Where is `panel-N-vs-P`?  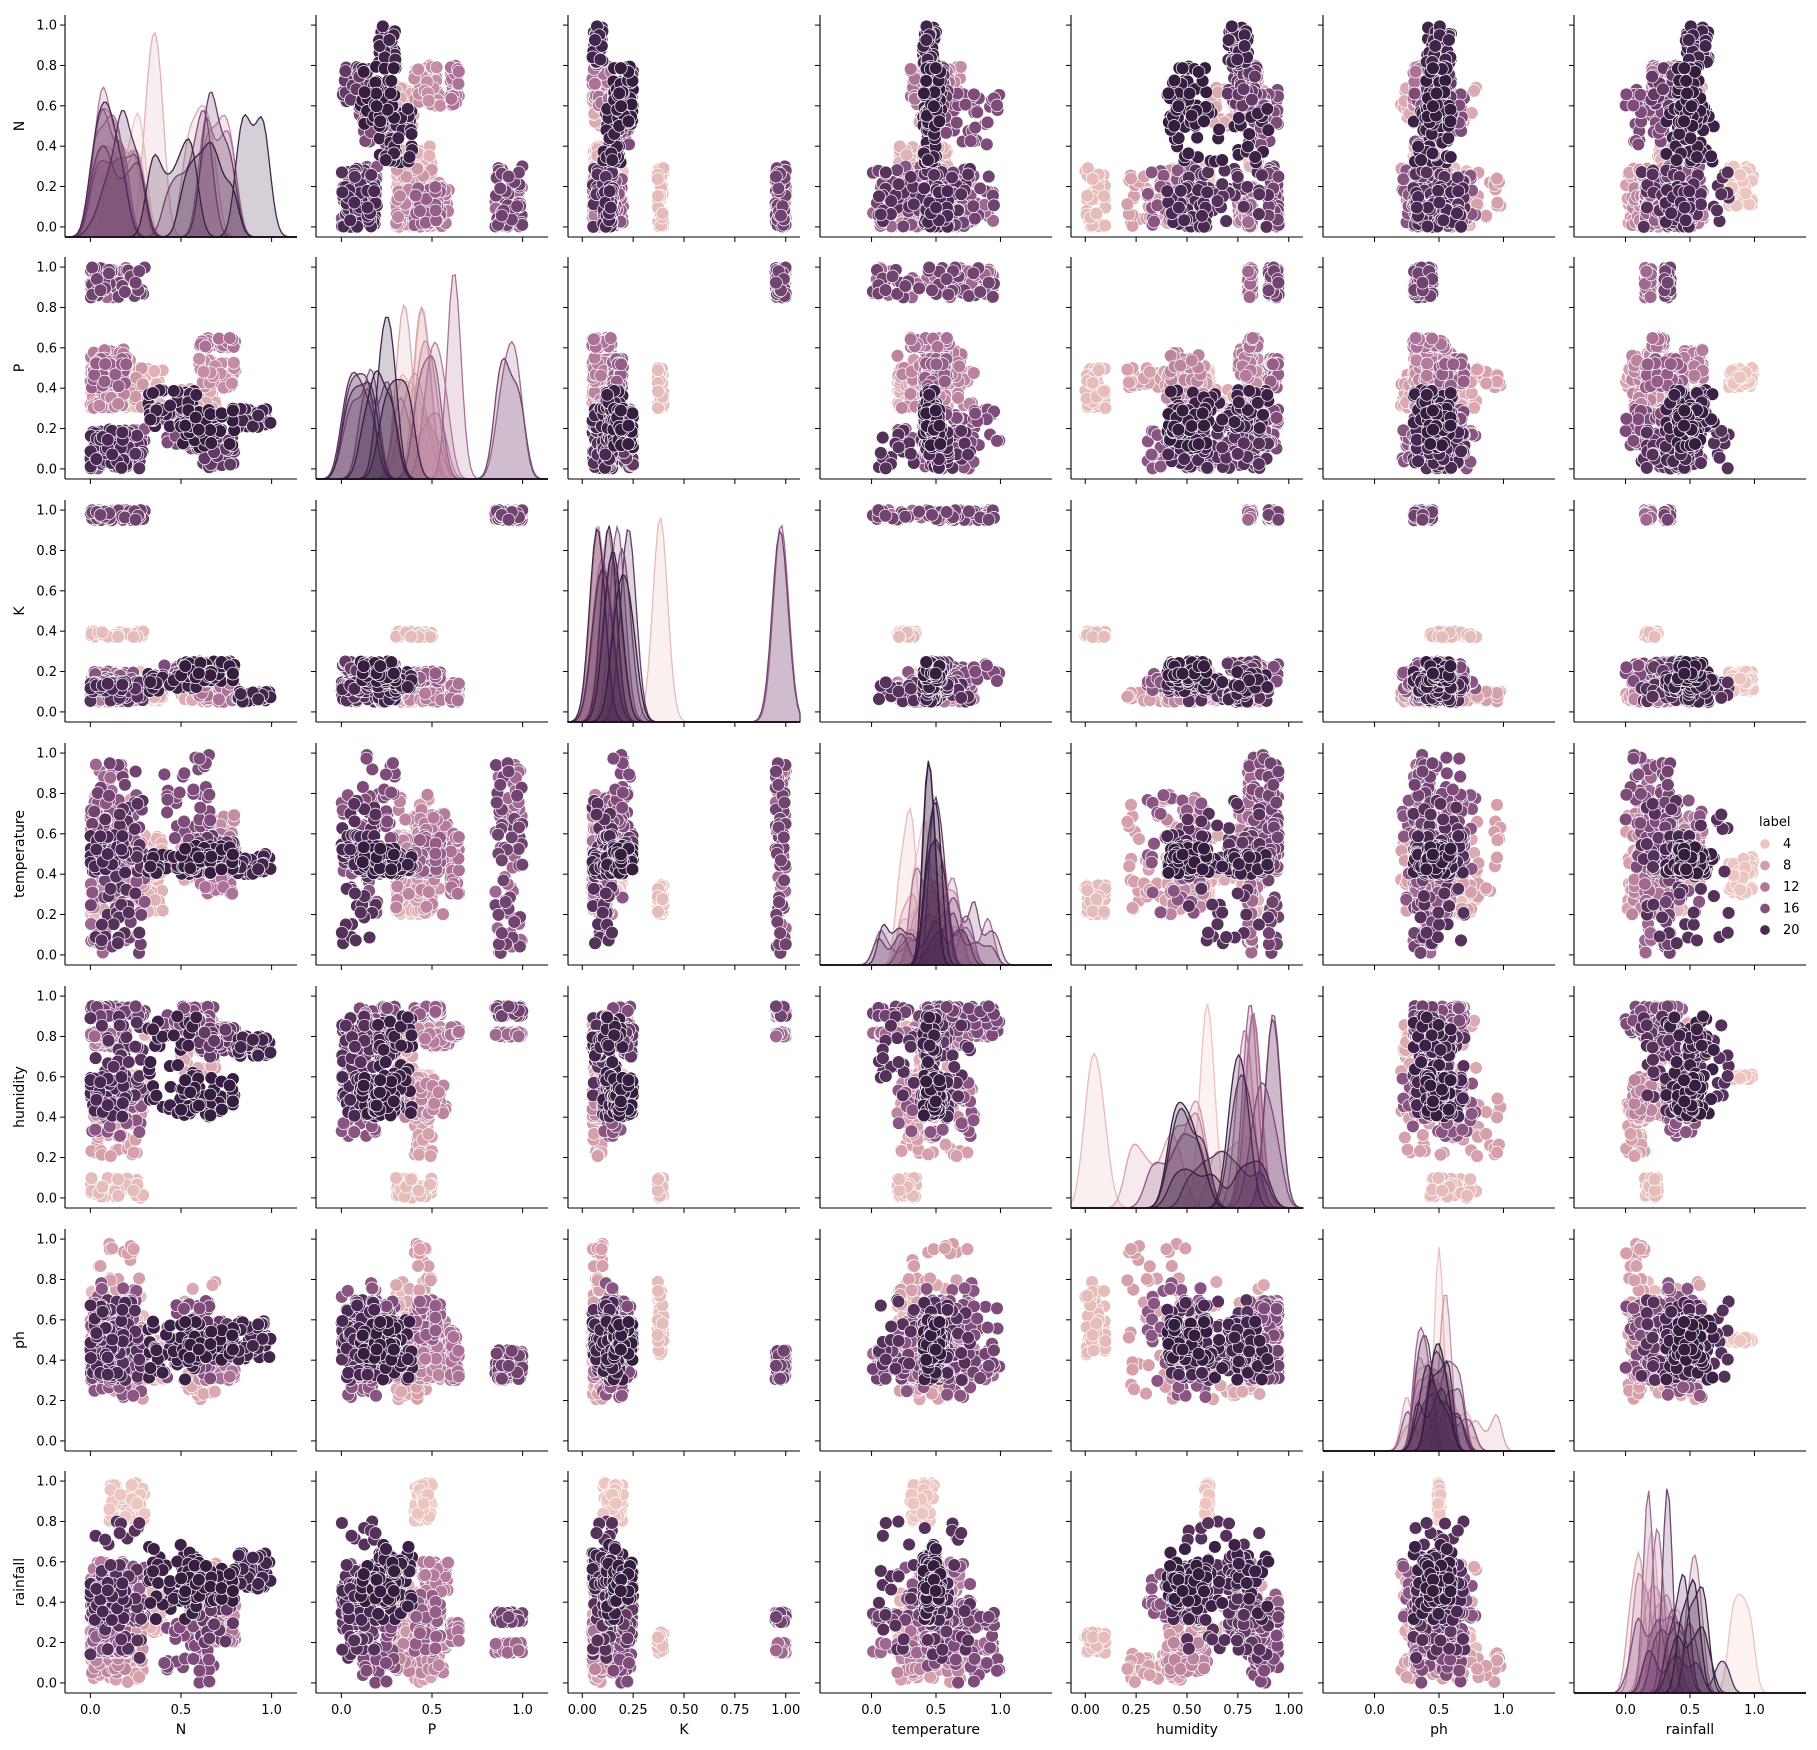
panel-N-vs-P is located at coordinates (429, 128).